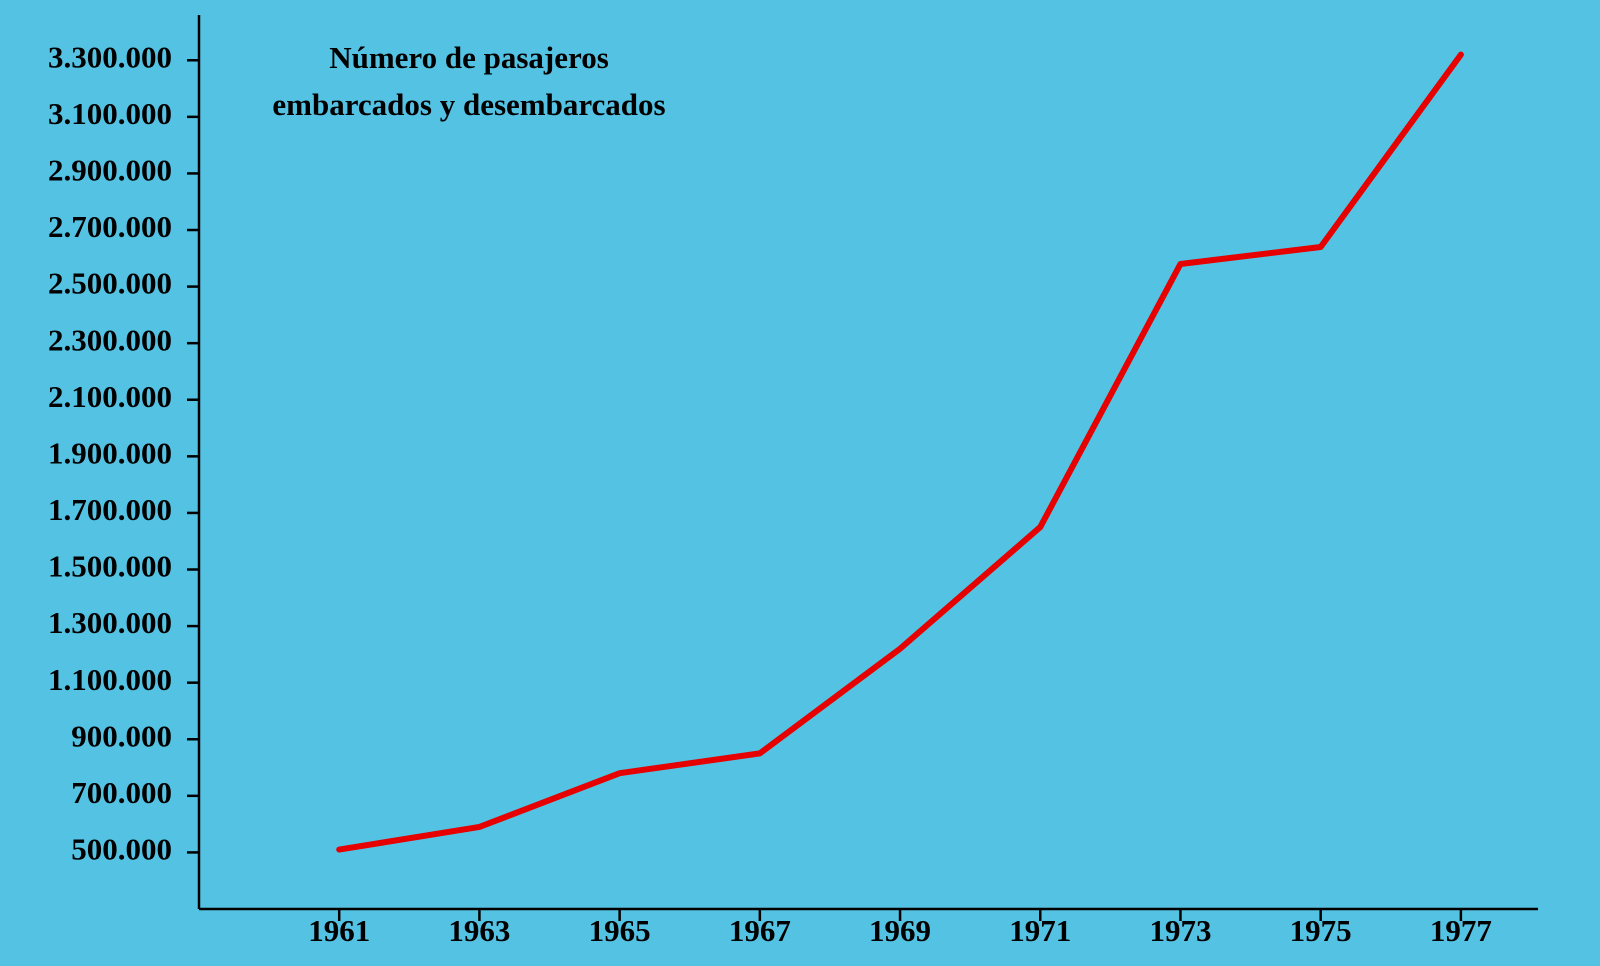 Image resolution: width=1600 pixels, height=966 pixels. Describe the element at coordinates (620, 930) in the screenshot. I see `x-tick-label: 1965` at that location.